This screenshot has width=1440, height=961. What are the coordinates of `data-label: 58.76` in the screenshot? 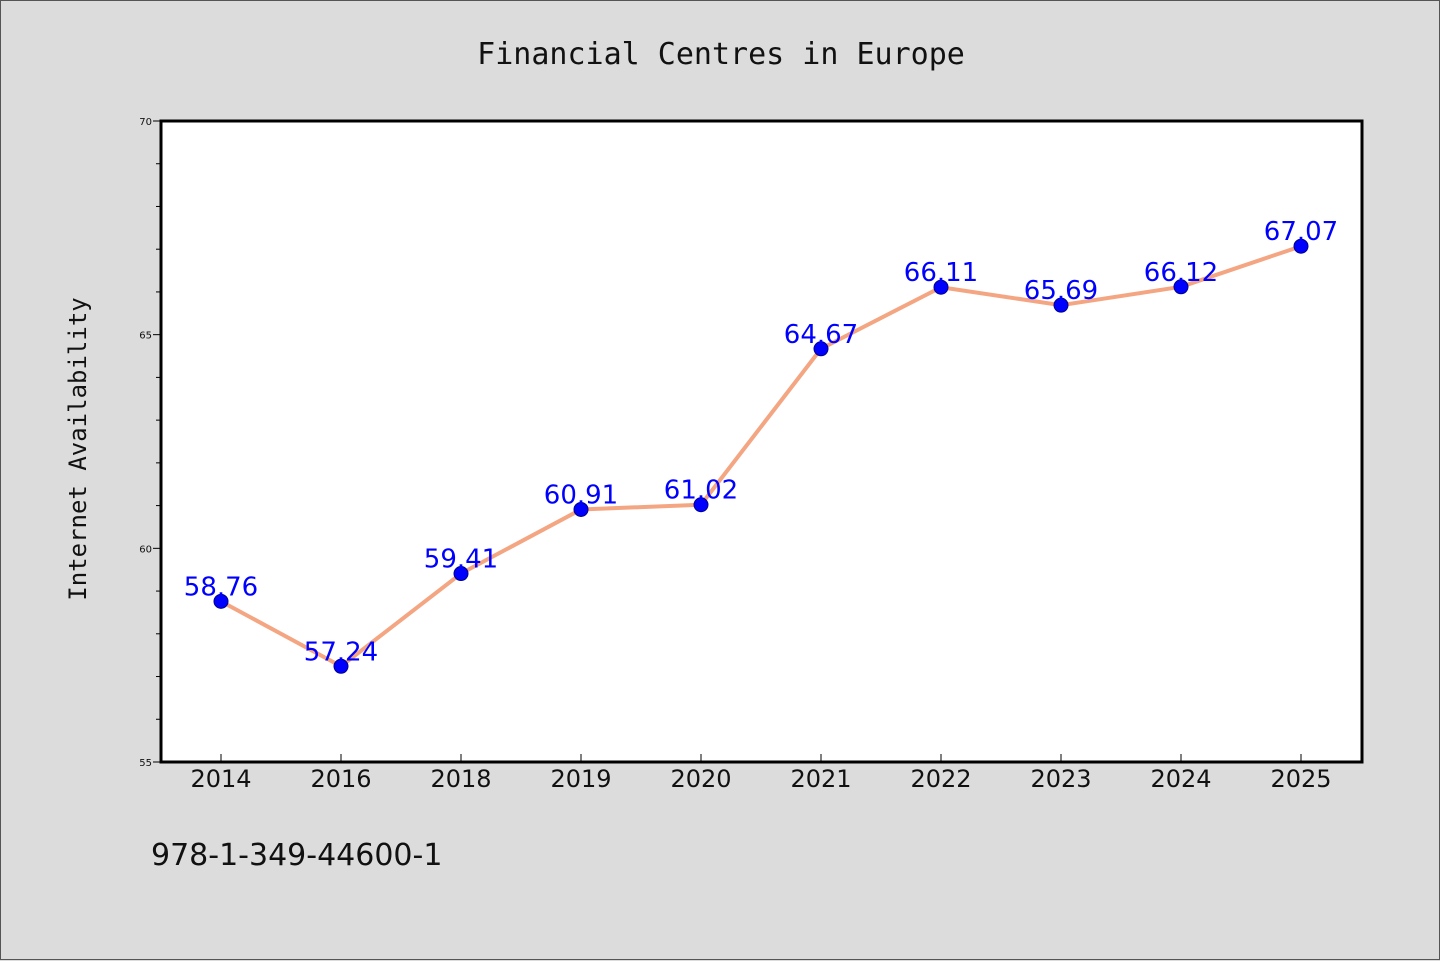 It's located at (221, 587).